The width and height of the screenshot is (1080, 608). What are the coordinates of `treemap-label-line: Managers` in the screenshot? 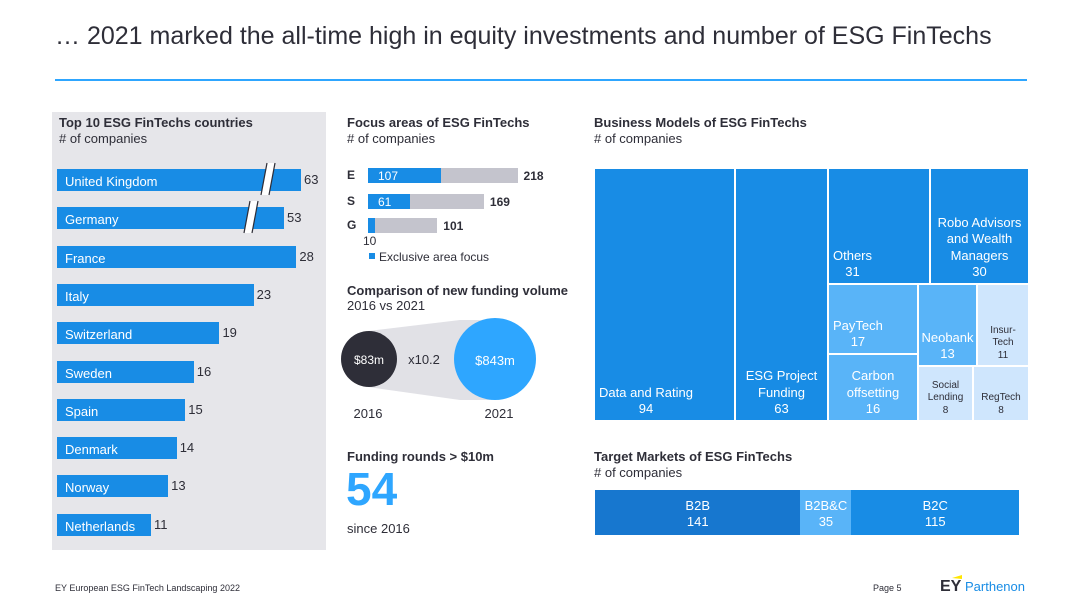 It's located at (979, 255).